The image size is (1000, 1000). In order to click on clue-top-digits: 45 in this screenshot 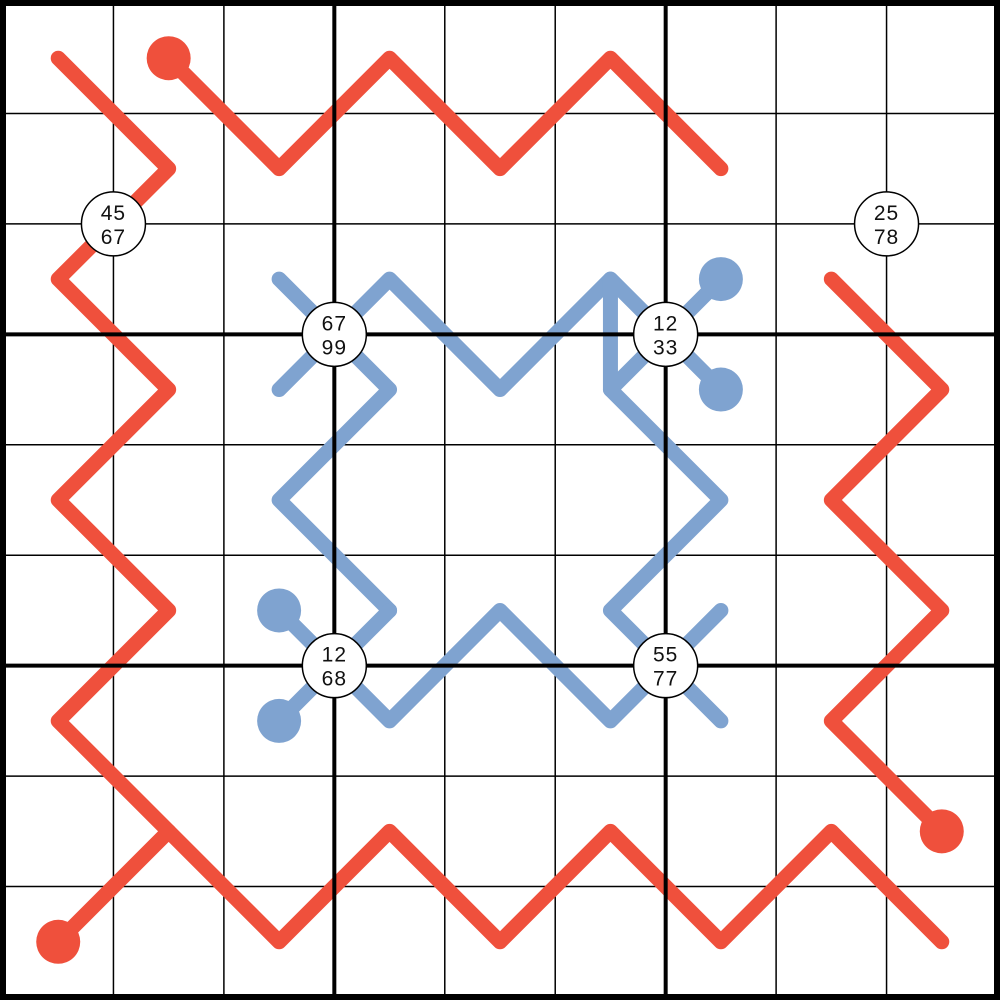, I will do `click(113, 213)`.